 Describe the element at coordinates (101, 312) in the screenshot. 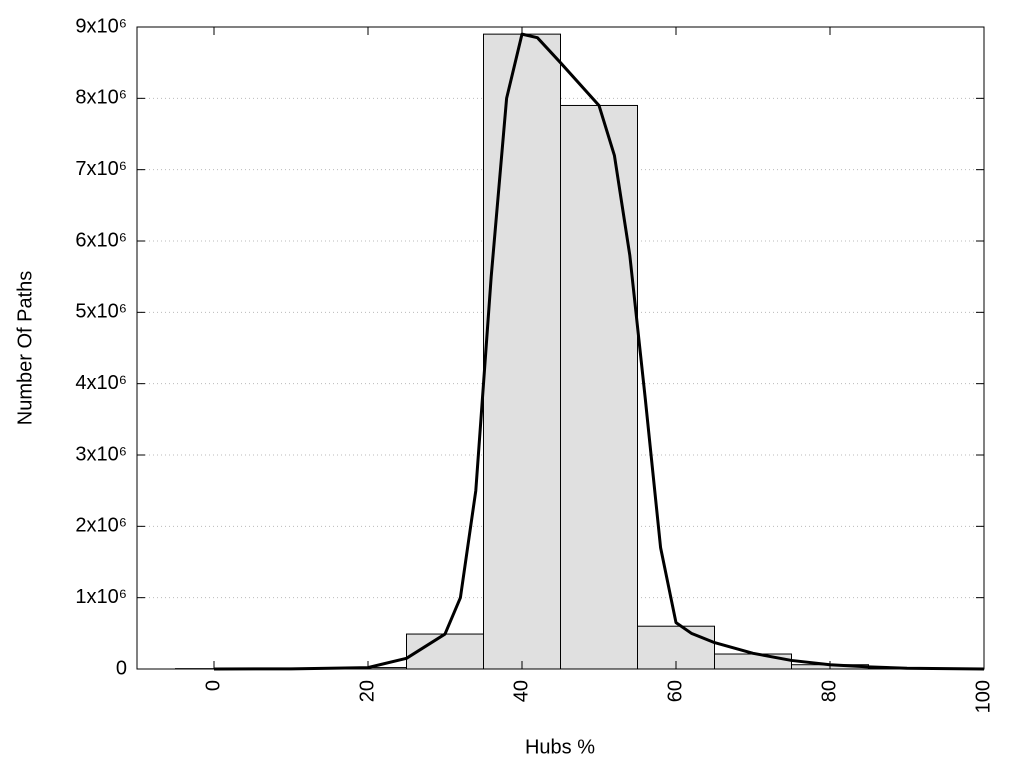

I see `y-tick-label: 5x10⁶` at that location.